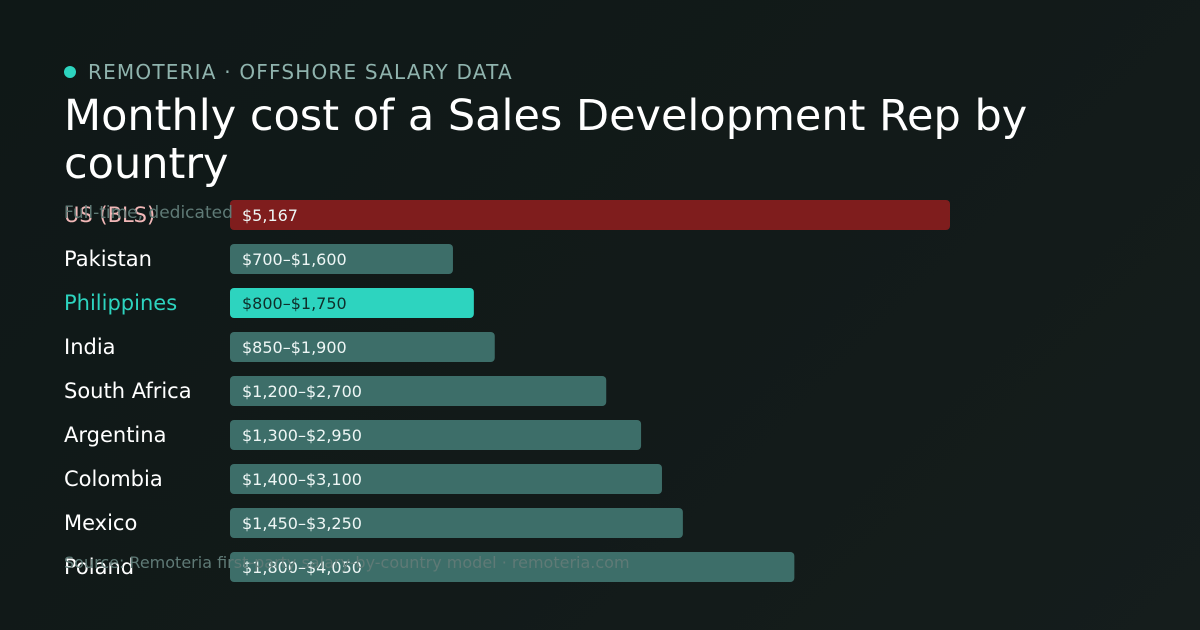  Describe the element at coordinates (108, 259) in the screenshot. I see `category-label: Pakistan` at that location.